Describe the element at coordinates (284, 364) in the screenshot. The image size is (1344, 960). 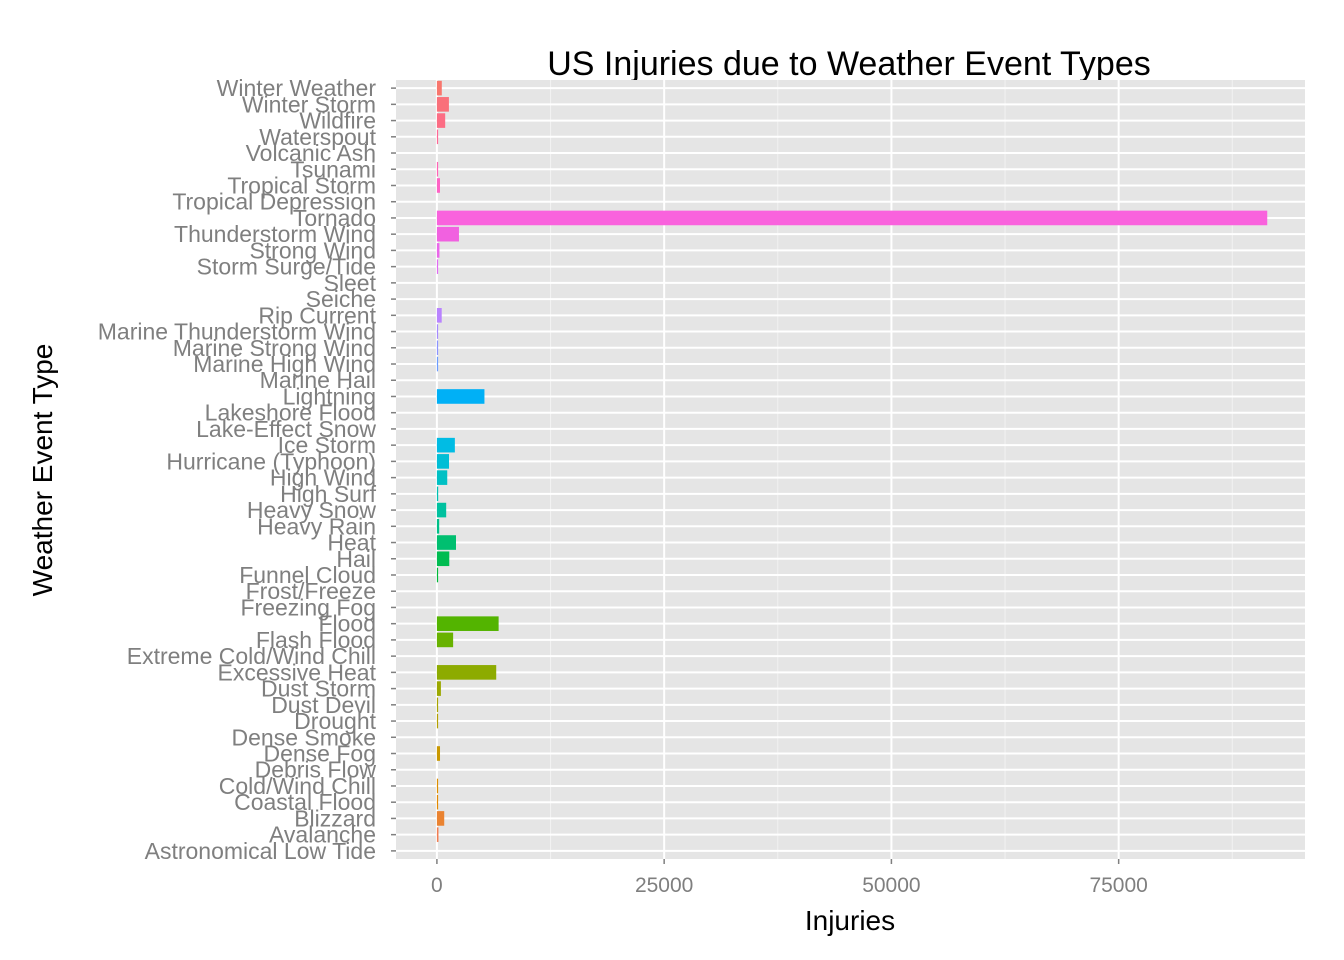
I see `y-tick-label: Marine High Wind` at that location.